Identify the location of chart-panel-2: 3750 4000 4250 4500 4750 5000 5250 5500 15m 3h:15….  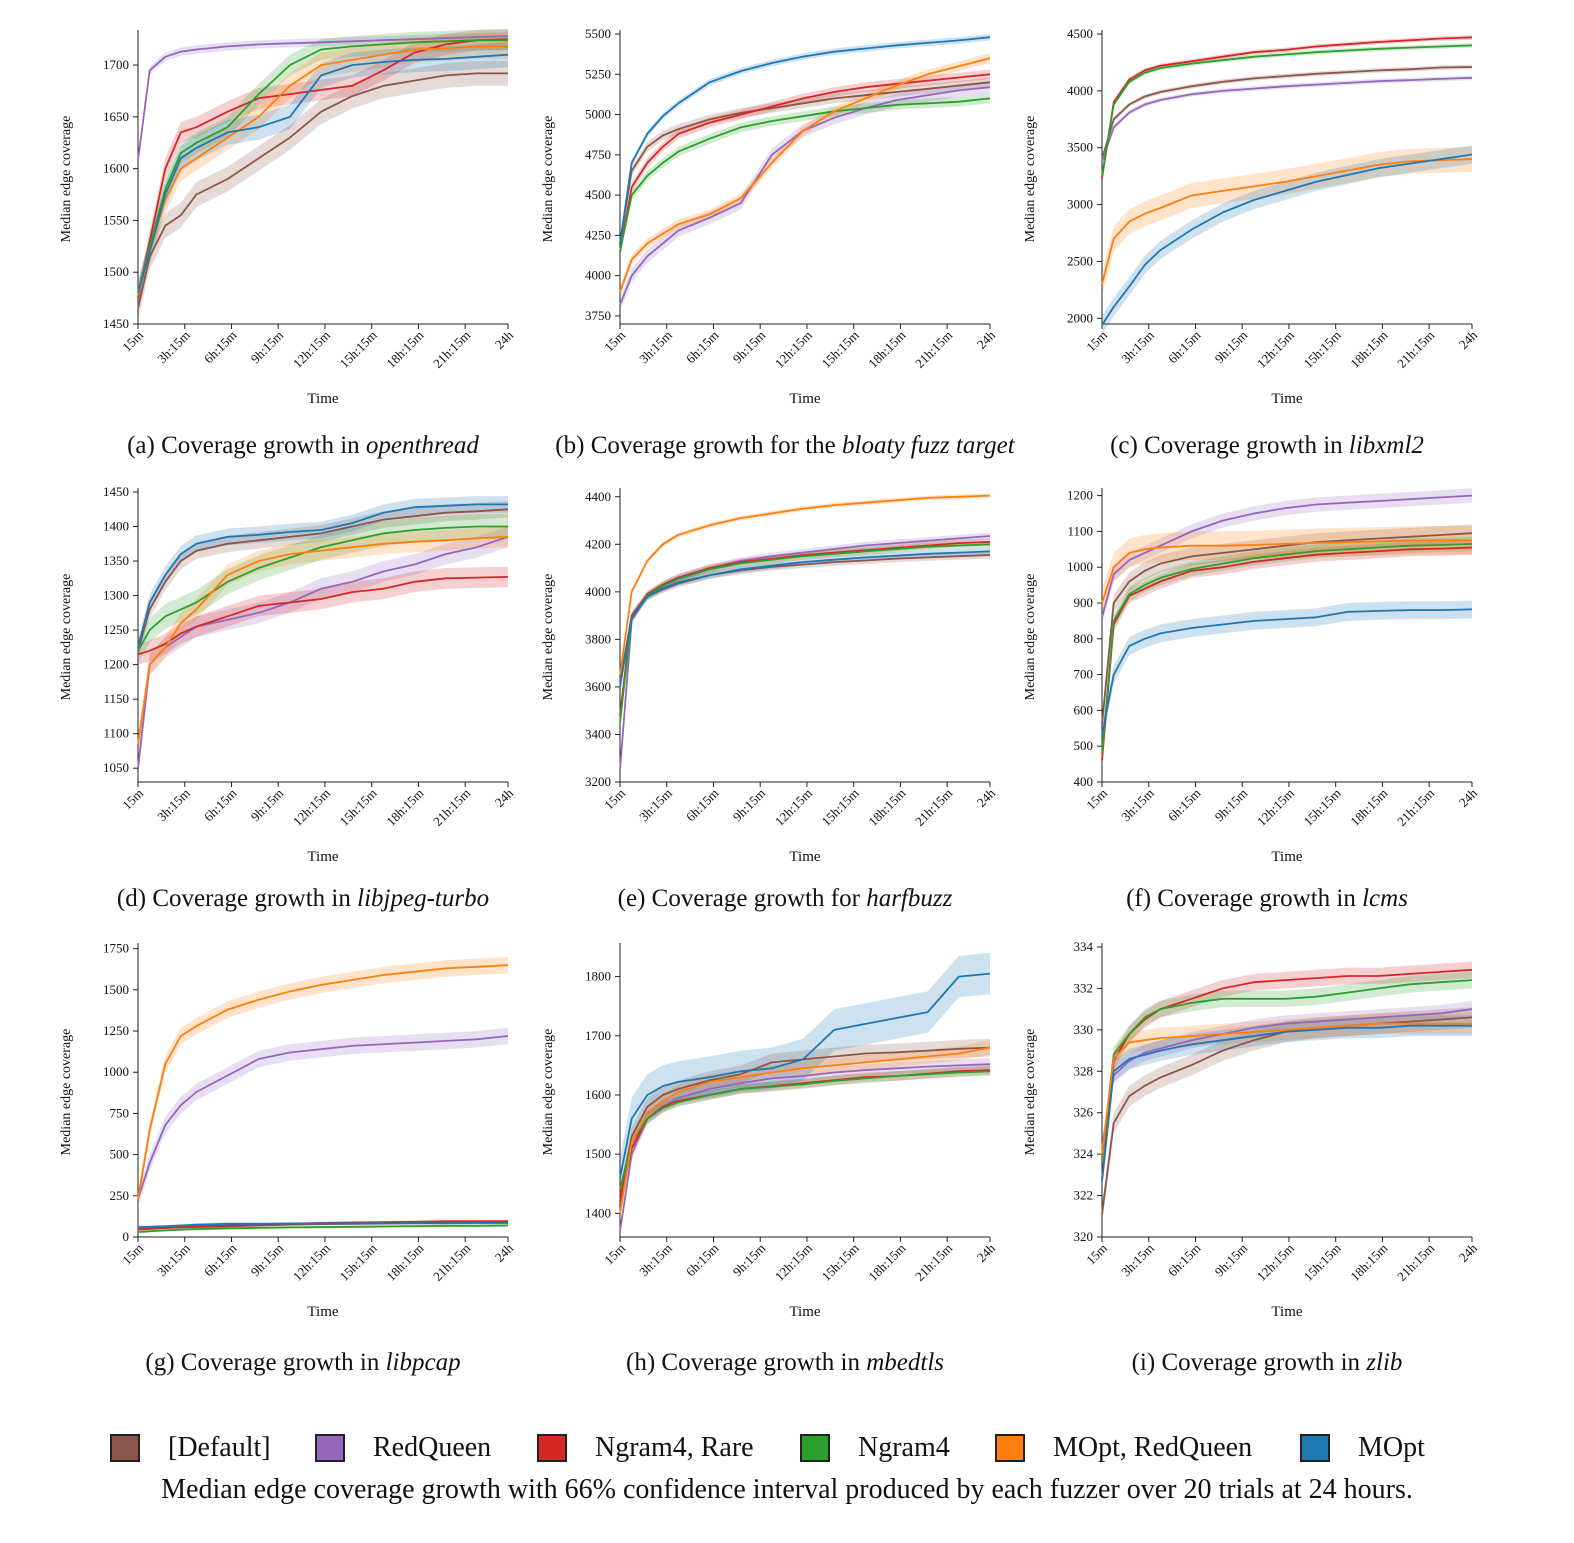
(778, 242).